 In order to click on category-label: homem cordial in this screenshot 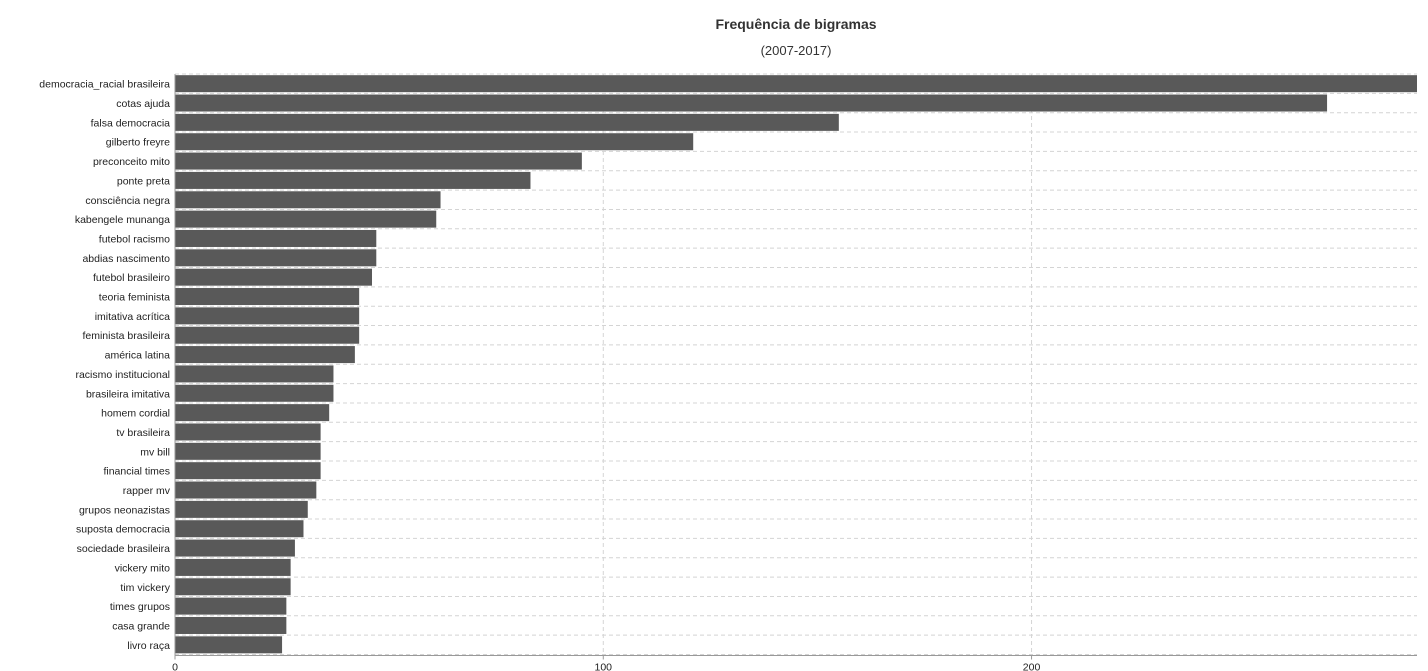, I will do `click(135, 414)`.